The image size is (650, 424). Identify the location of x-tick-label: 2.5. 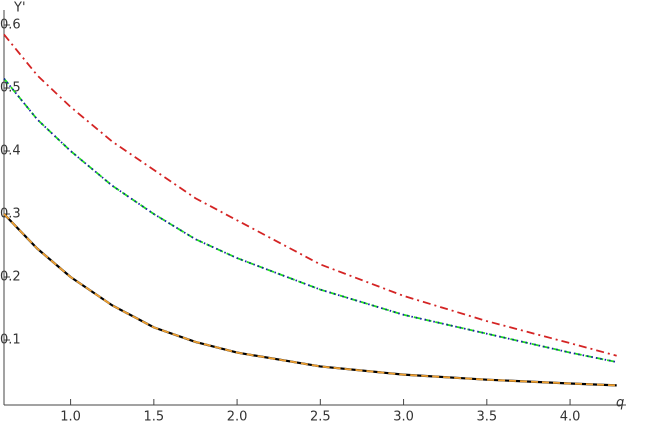
(320, 417).